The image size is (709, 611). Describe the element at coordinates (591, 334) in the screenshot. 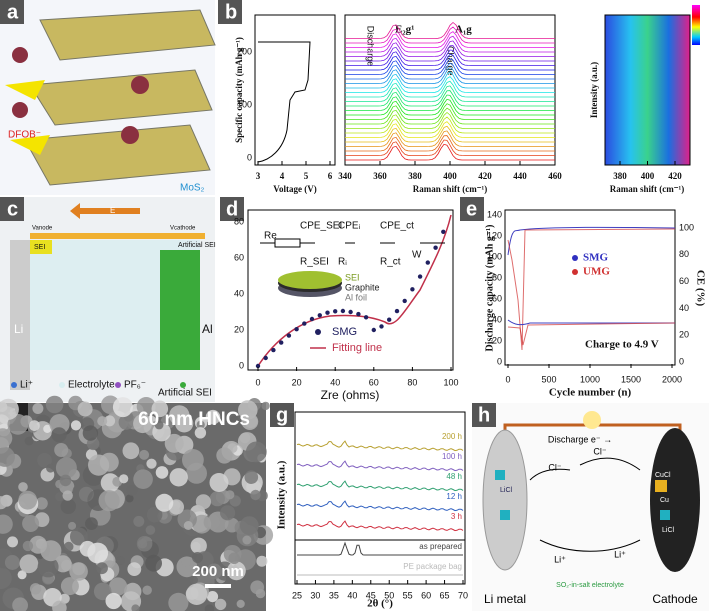

I see `cap-line` at that location.